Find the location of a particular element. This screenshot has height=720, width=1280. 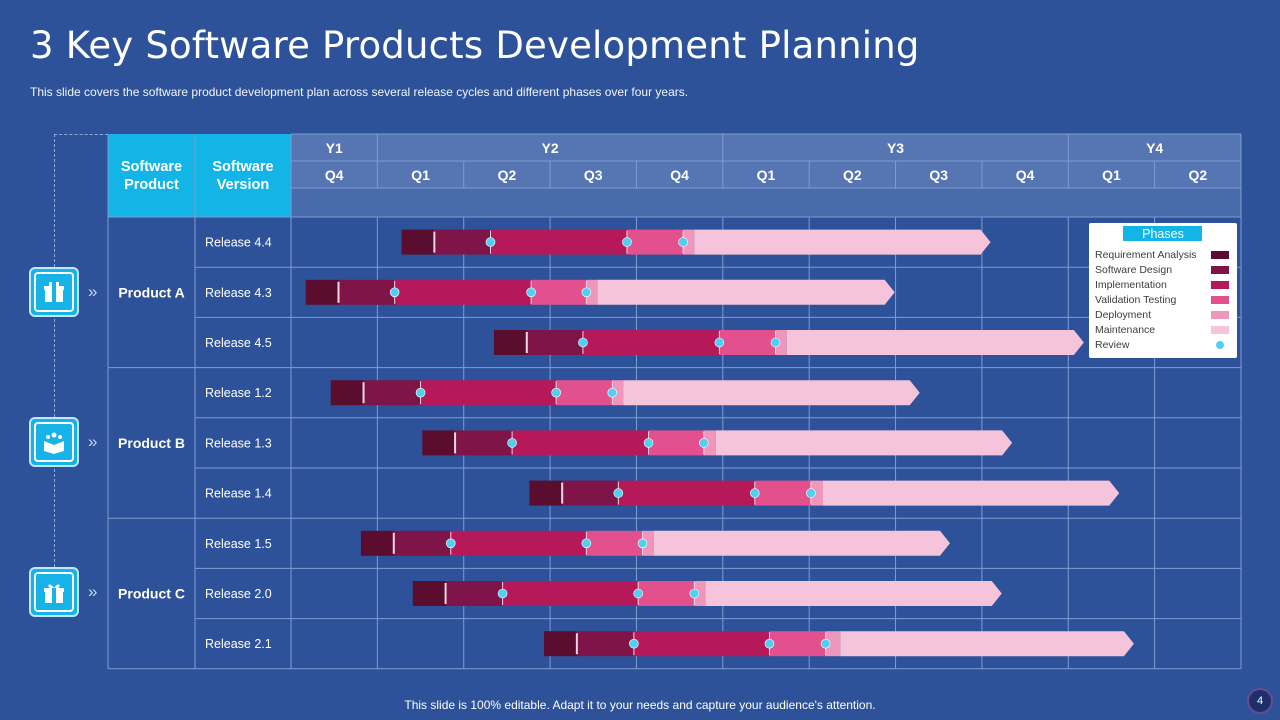

product-name: Product C is located at coordinates (151, 594).